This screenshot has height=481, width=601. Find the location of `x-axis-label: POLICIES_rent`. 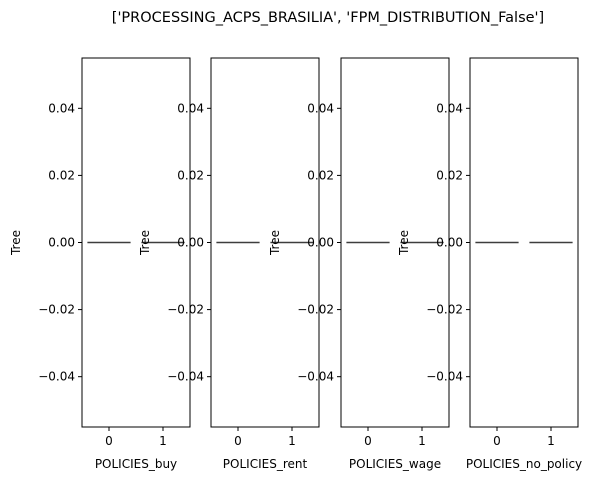

x-axis-label: POLICIES_rent is located at coordinates (265, 464).